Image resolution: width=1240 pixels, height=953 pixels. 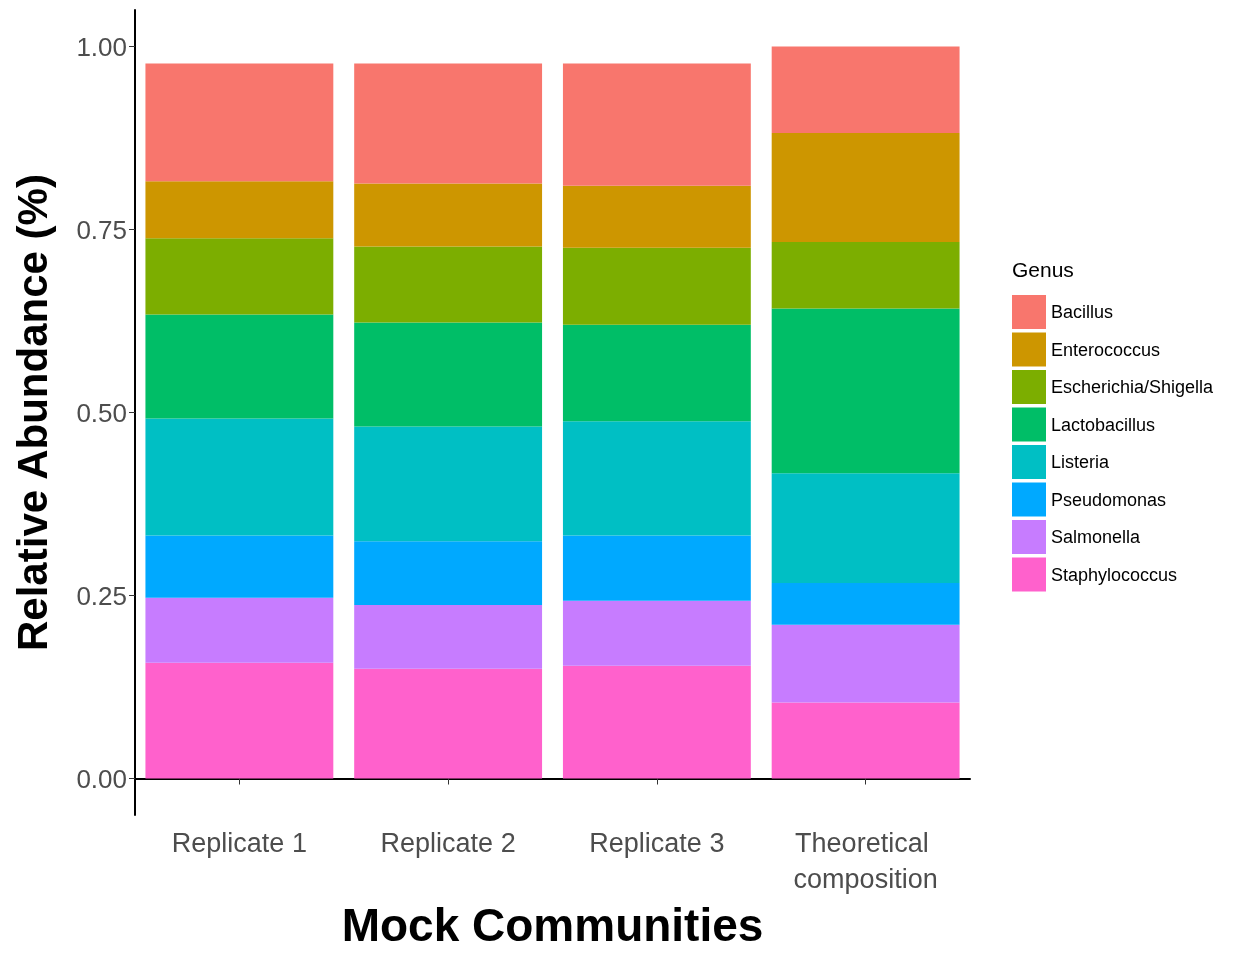 I want to click on legend-label: Salmonella, so click(x=1096, y=537).